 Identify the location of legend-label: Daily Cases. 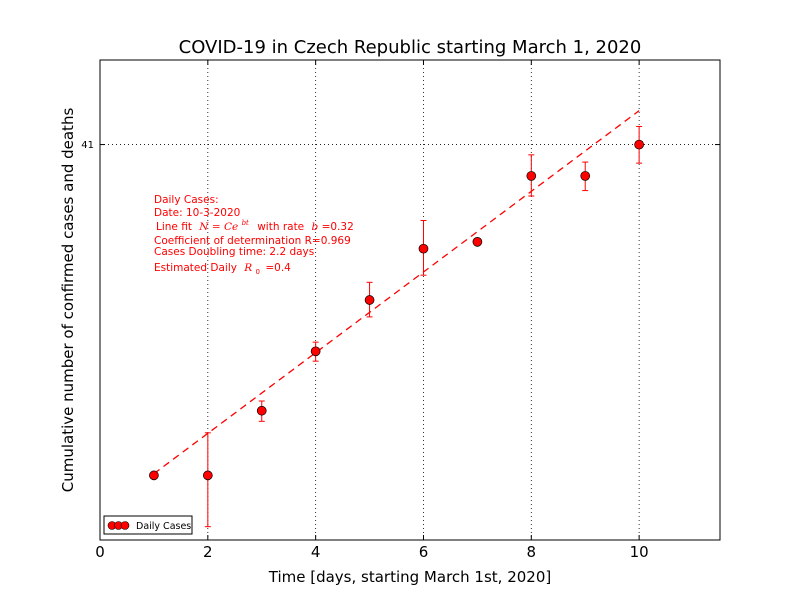
(163, 526).